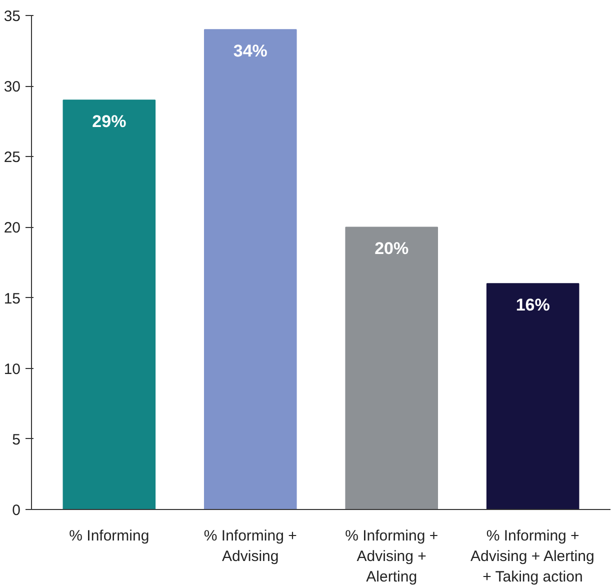  I want to click on x-tick-label: % Informing + Advising + Alerting, so click(391, 557).